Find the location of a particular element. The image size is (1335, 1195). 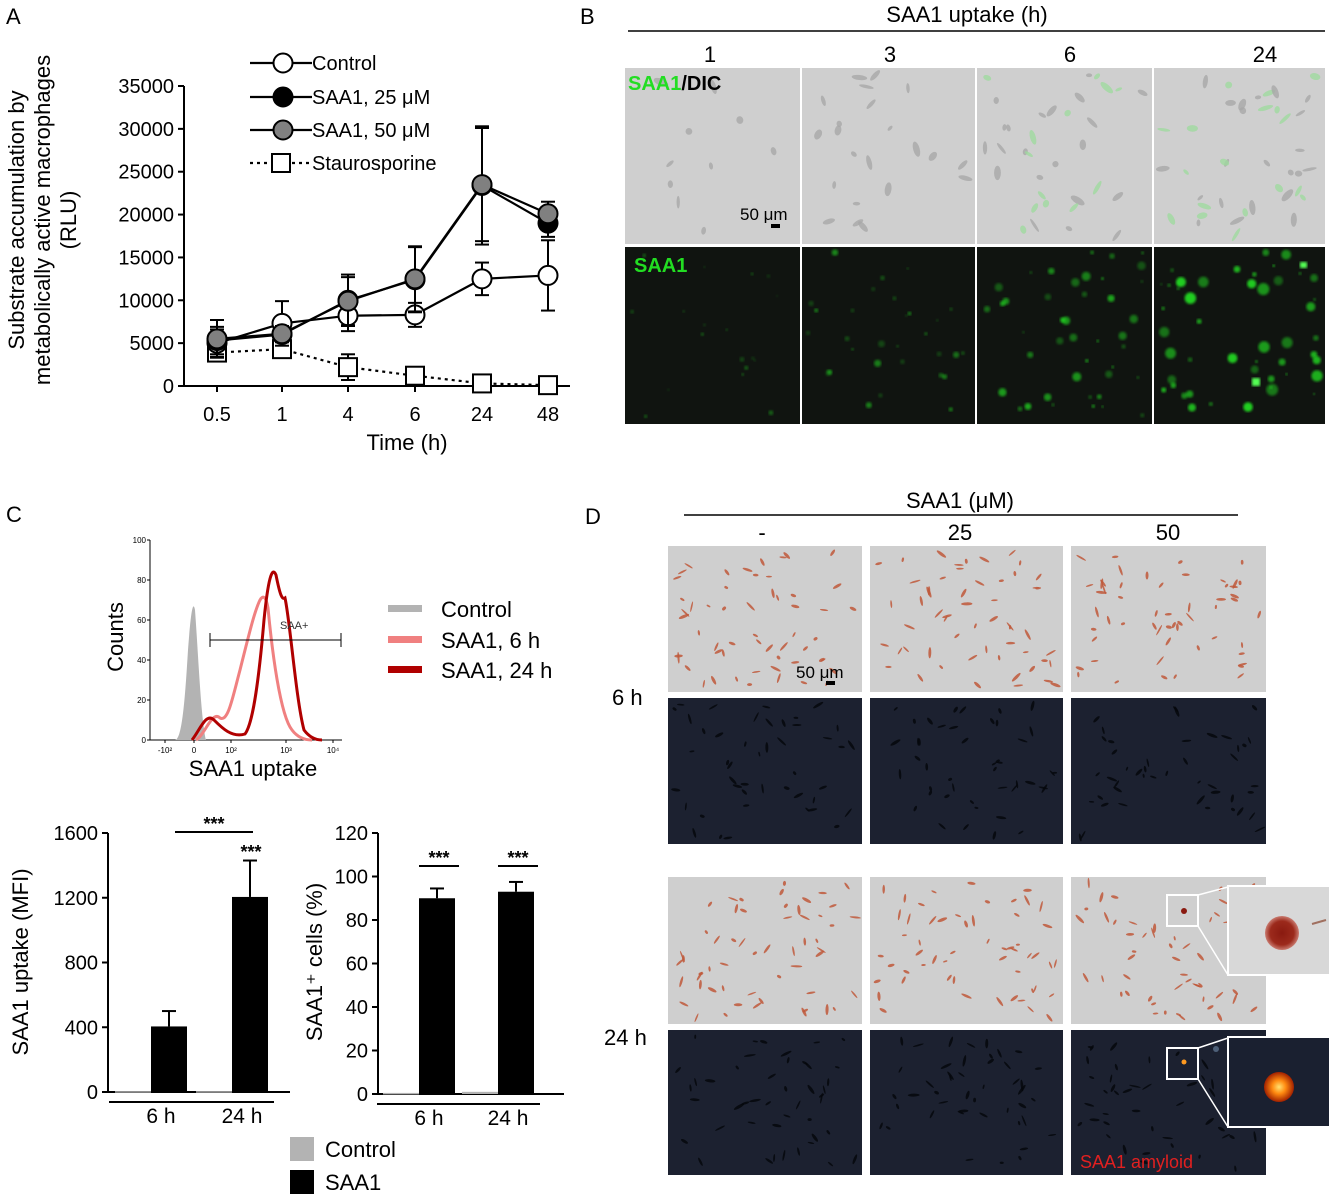

a-series-line is located at coordinates (382, 261).